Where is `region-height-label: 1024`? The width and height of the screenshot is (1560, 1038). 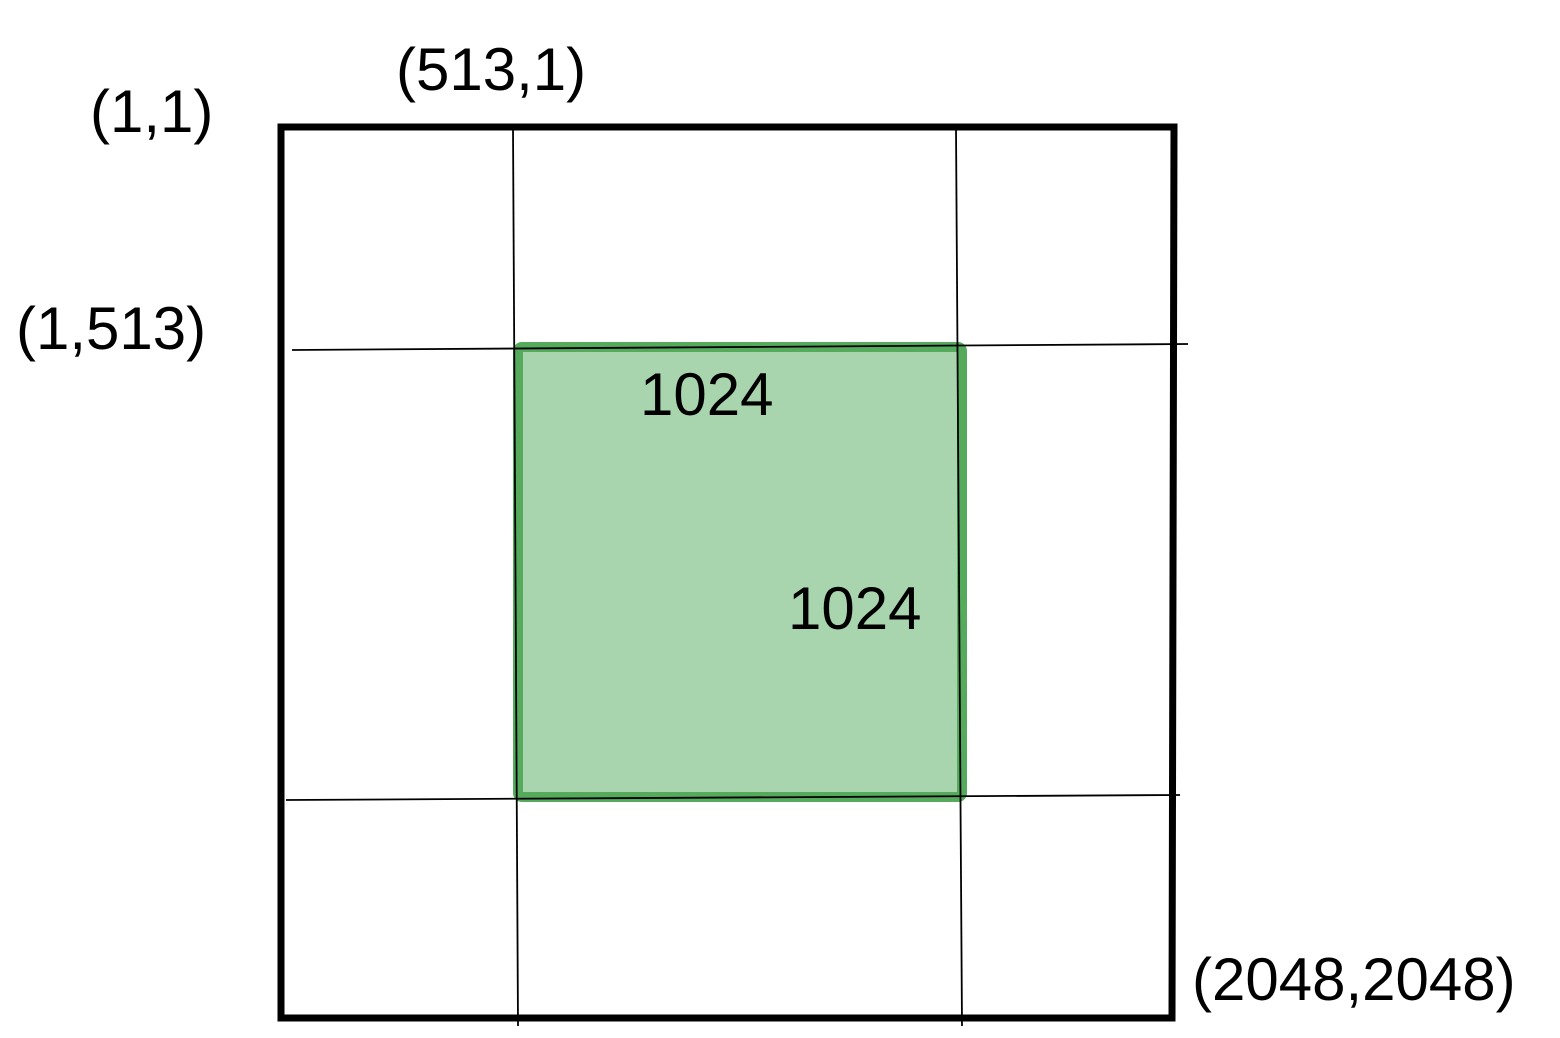 region-height-label: 1024 is located at coordinates (854, 608).